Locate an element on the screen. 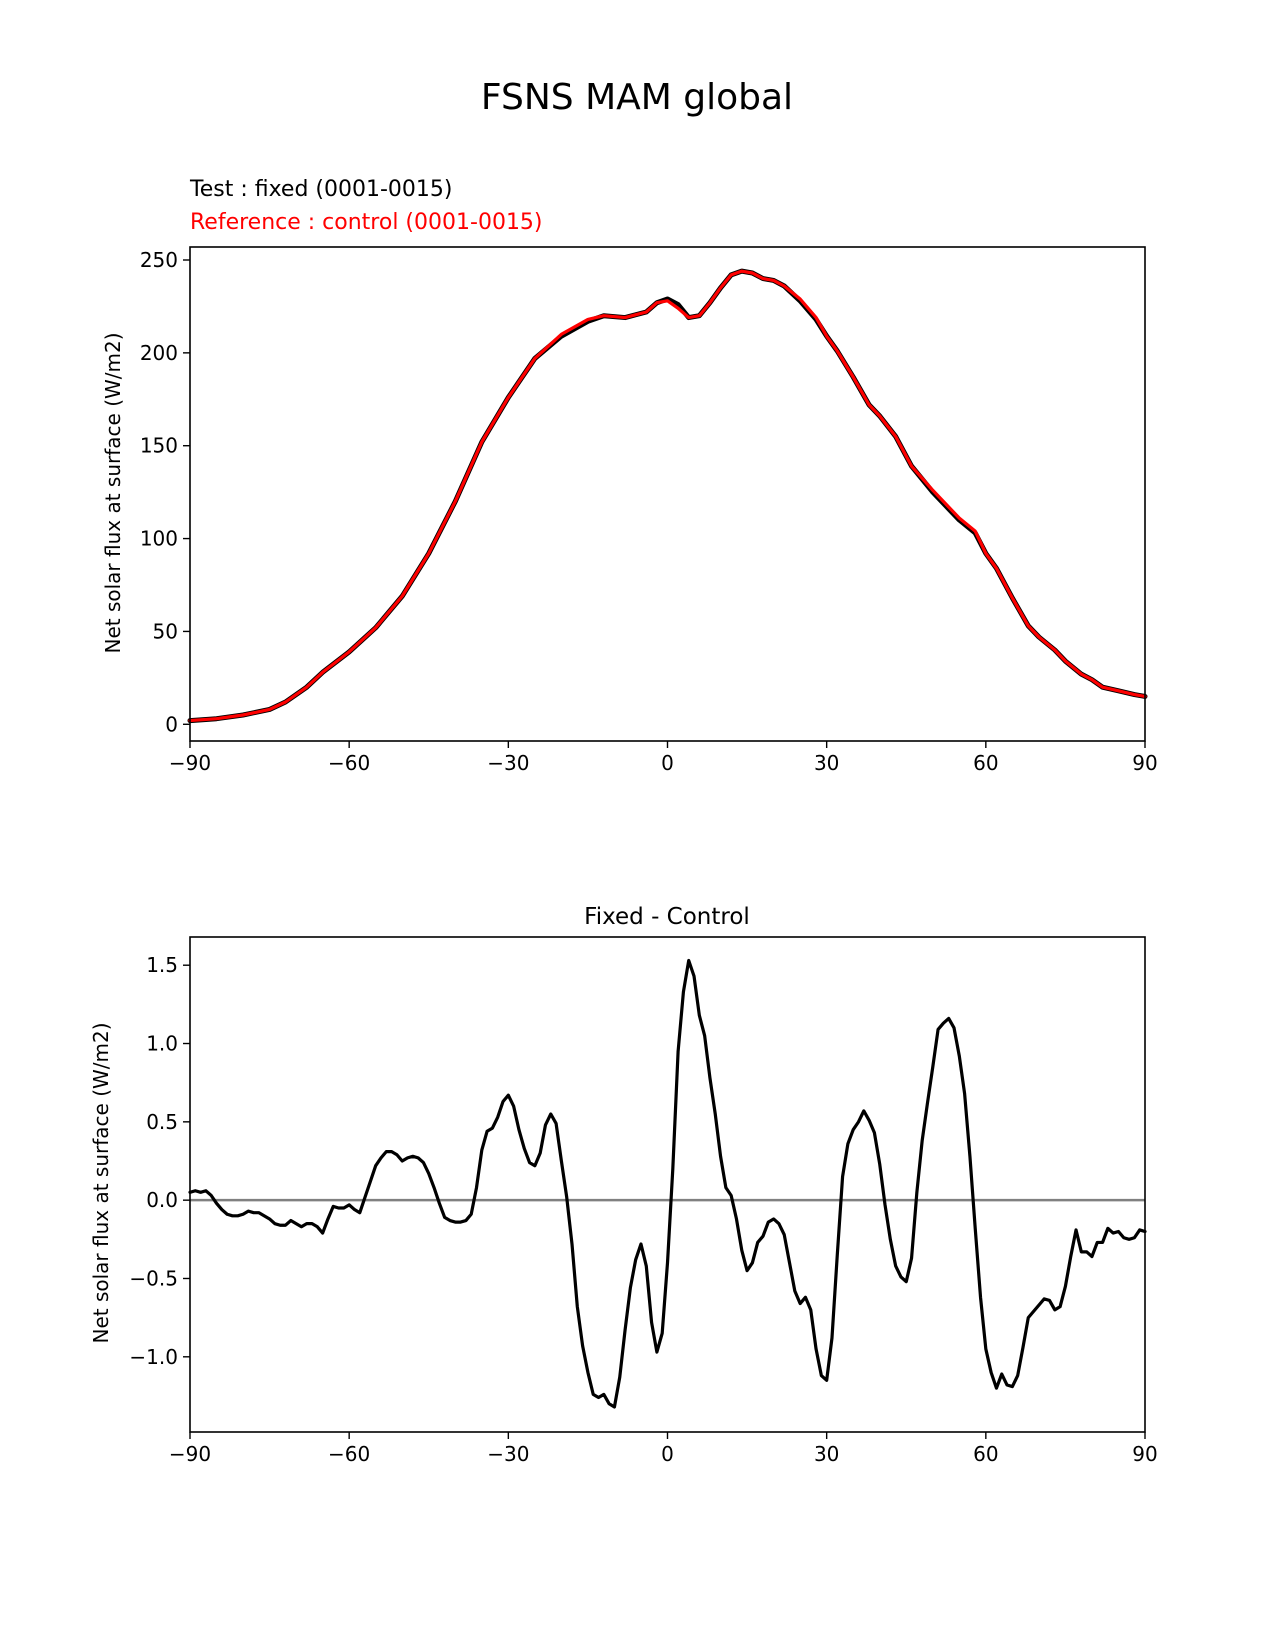 The width and height of the screenshot is (1275, 1650). figure-title: FSNS MAM global is located at coordinates (637, 97).